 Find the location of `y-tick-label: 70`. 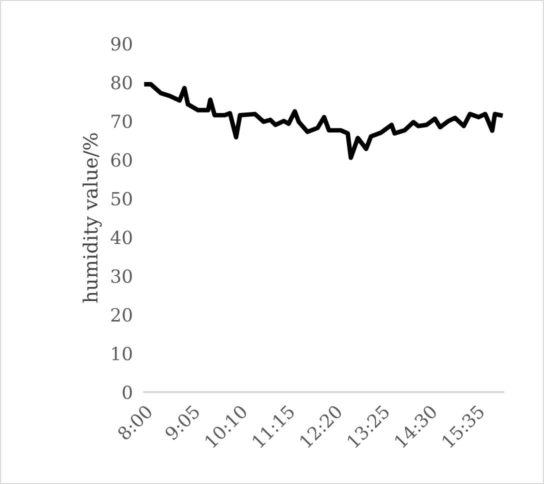

y-tick-label: 70 is located at coordinates (122, 121).